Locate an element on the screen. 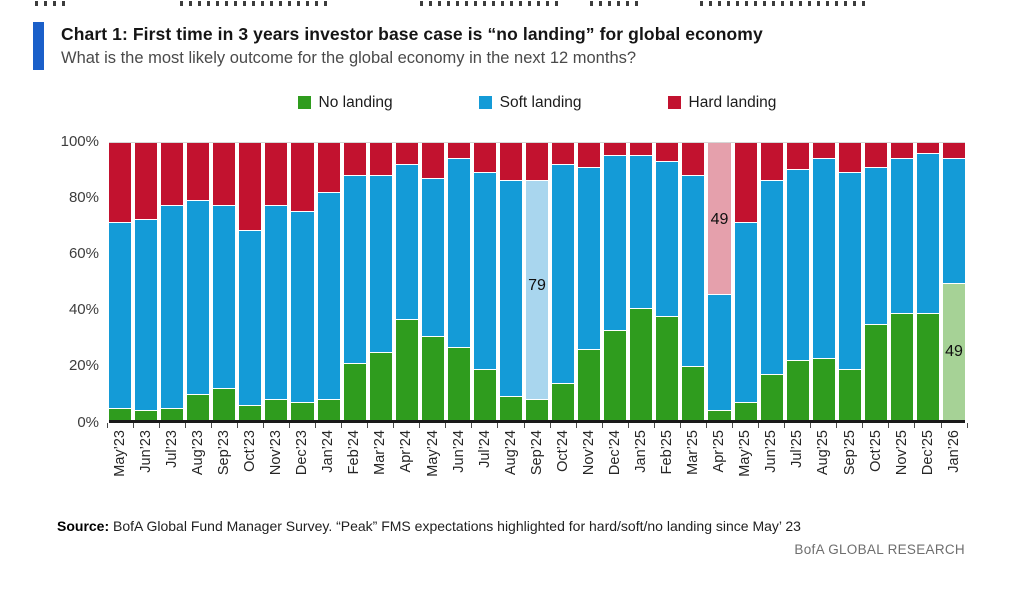 This screenshot has height=590, width=1024. x-axis-cell: Jun’25 is located at coordinates (773, 447).